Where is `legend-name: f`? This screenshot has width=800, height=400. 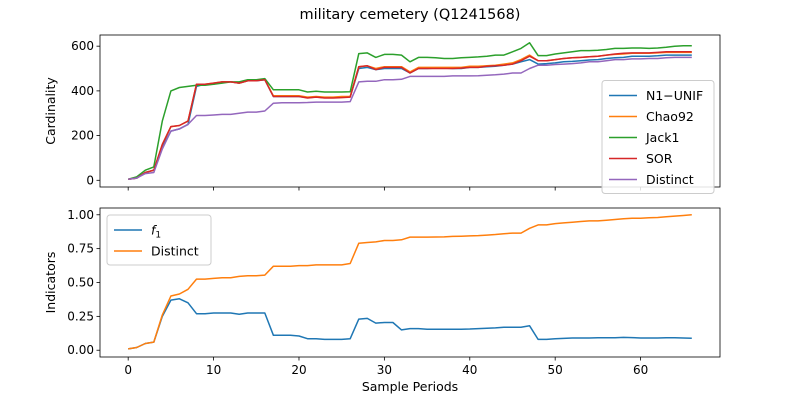
legend-name: f is located at coordinates (154, 230).